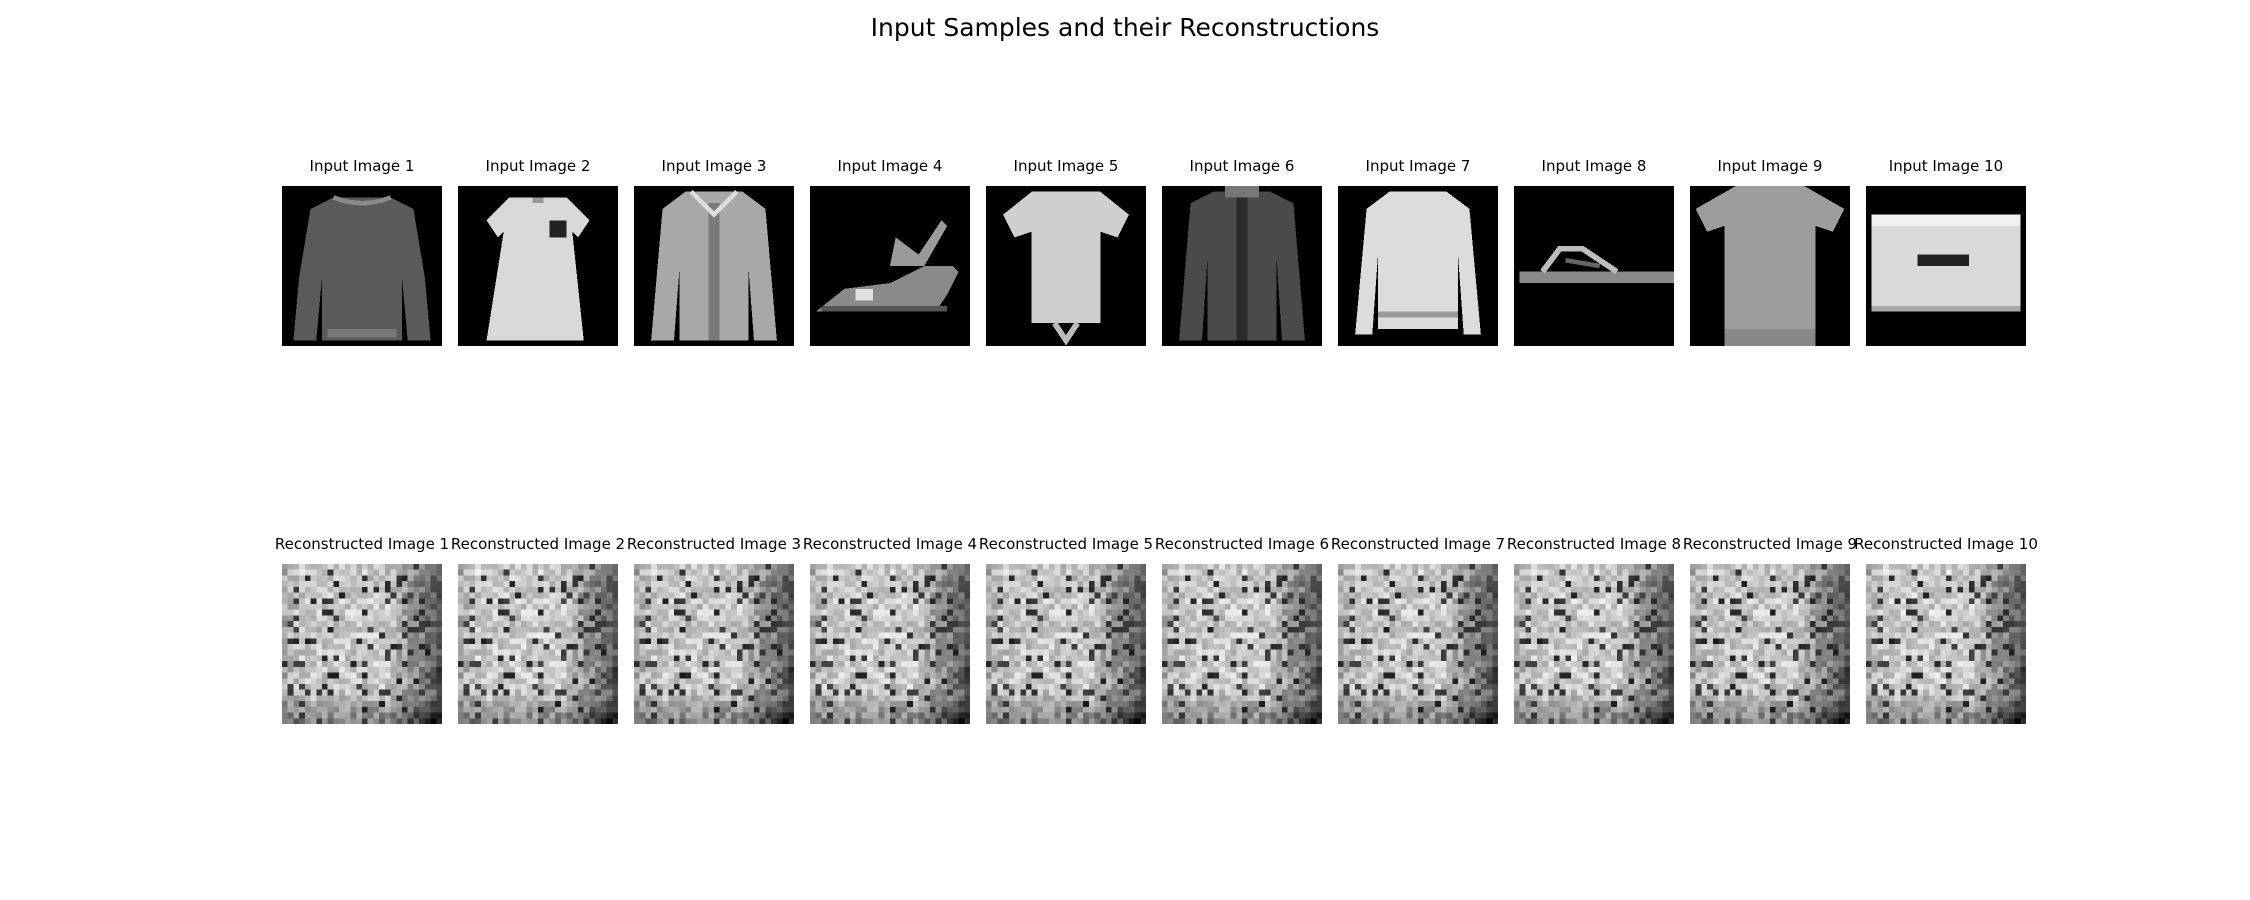 The image size is (2250, 900). I want to click on input-panel-label: Input Image 5, so click(1066, 166).